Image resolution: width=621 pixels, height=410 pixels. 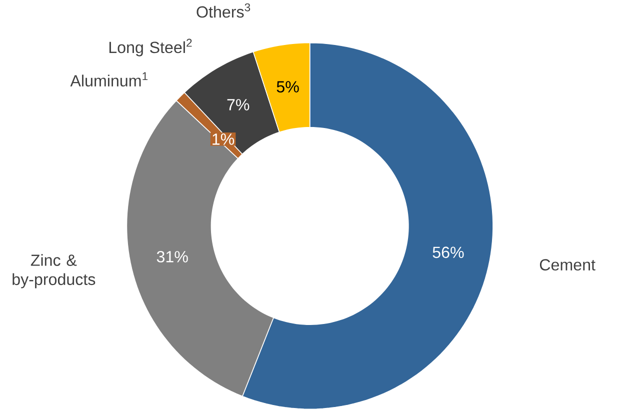 What do you see at coordinates (54, 271) in the screenshot?
I see `slice-label: Zinc & by-products` at bounding box center [54, 271].